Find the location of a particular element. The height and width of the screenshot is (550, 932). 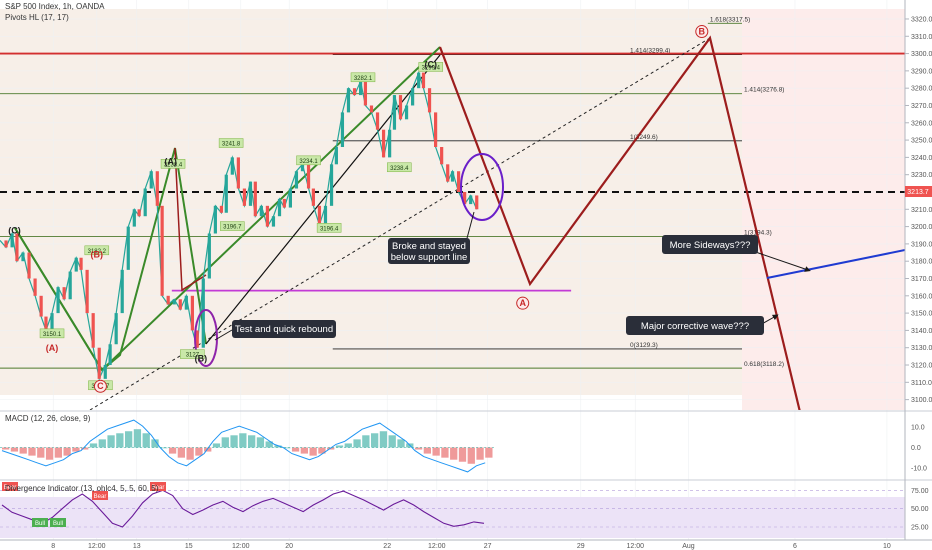

fib-label: 1.414(3276.8) is located at coordinates (764, 90).